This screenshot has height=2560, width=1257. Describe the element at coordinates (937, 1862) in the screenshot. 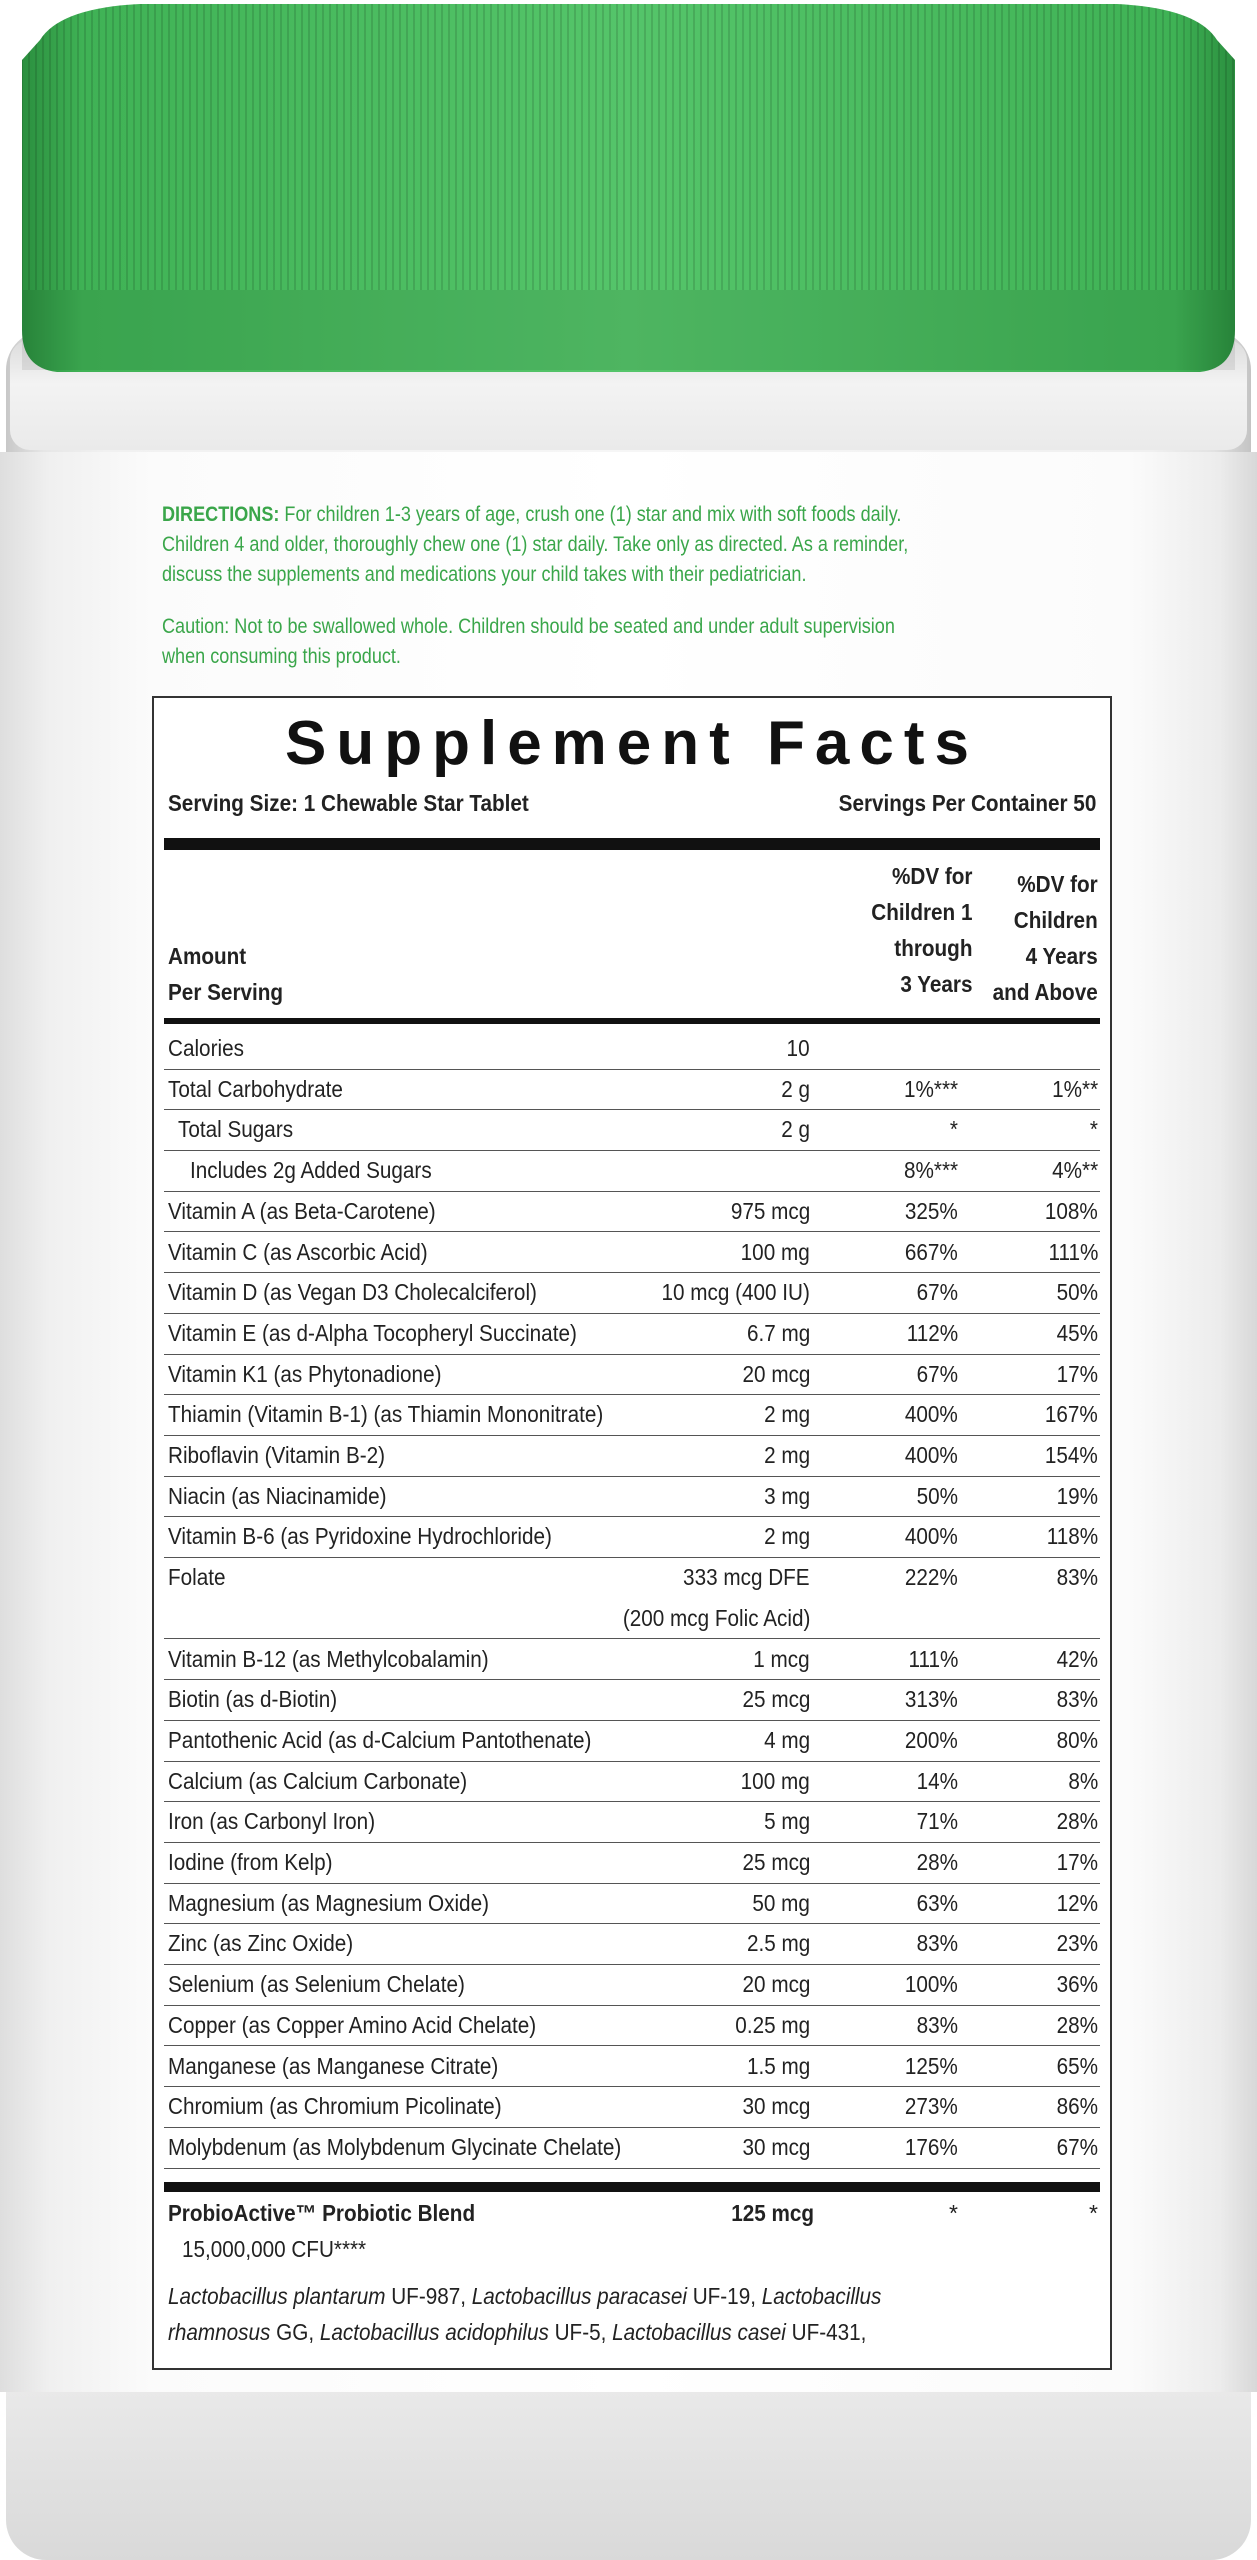

I see `nutrient-dv-1-3: 28%` at that location.